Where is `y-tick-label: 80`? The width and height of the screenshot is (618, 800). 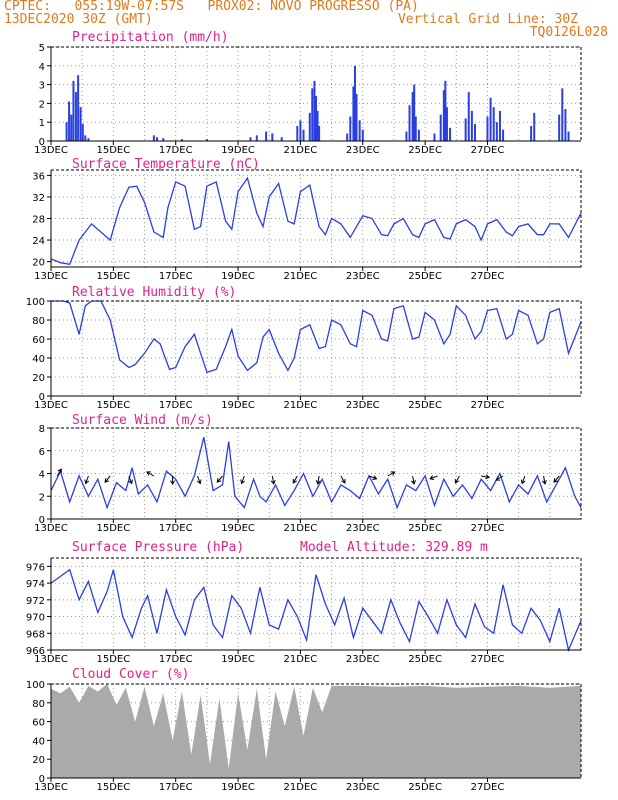 y-tick-label: 80 is located at coordinates (38, 704).